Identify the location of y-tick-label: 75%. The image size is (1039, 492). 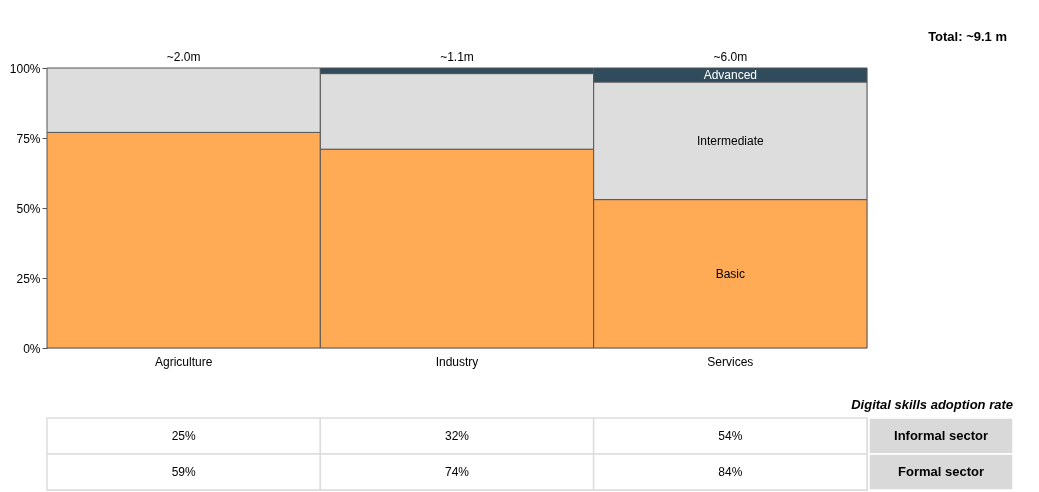
(28, 138).